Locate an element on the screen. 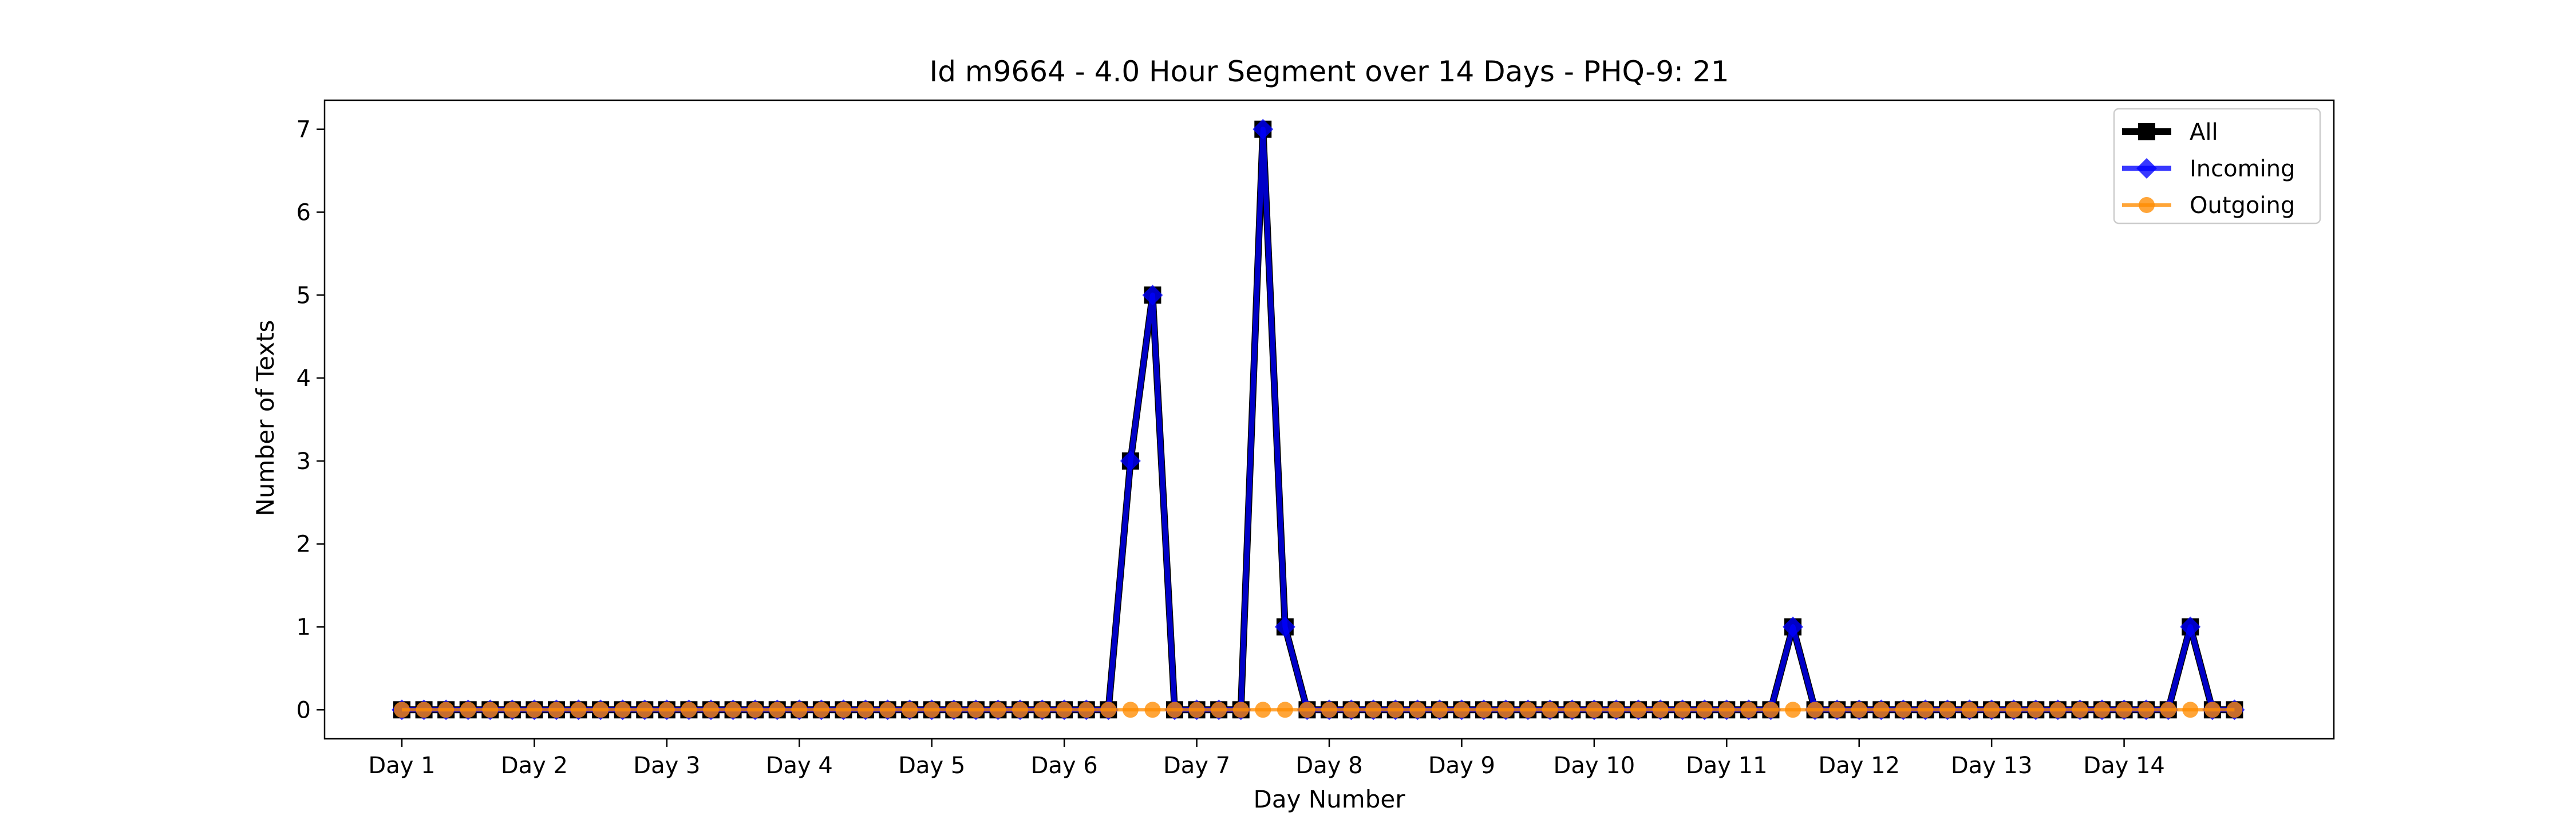  x-tick-label: Day 14 is located at coordinates (2124, 766).